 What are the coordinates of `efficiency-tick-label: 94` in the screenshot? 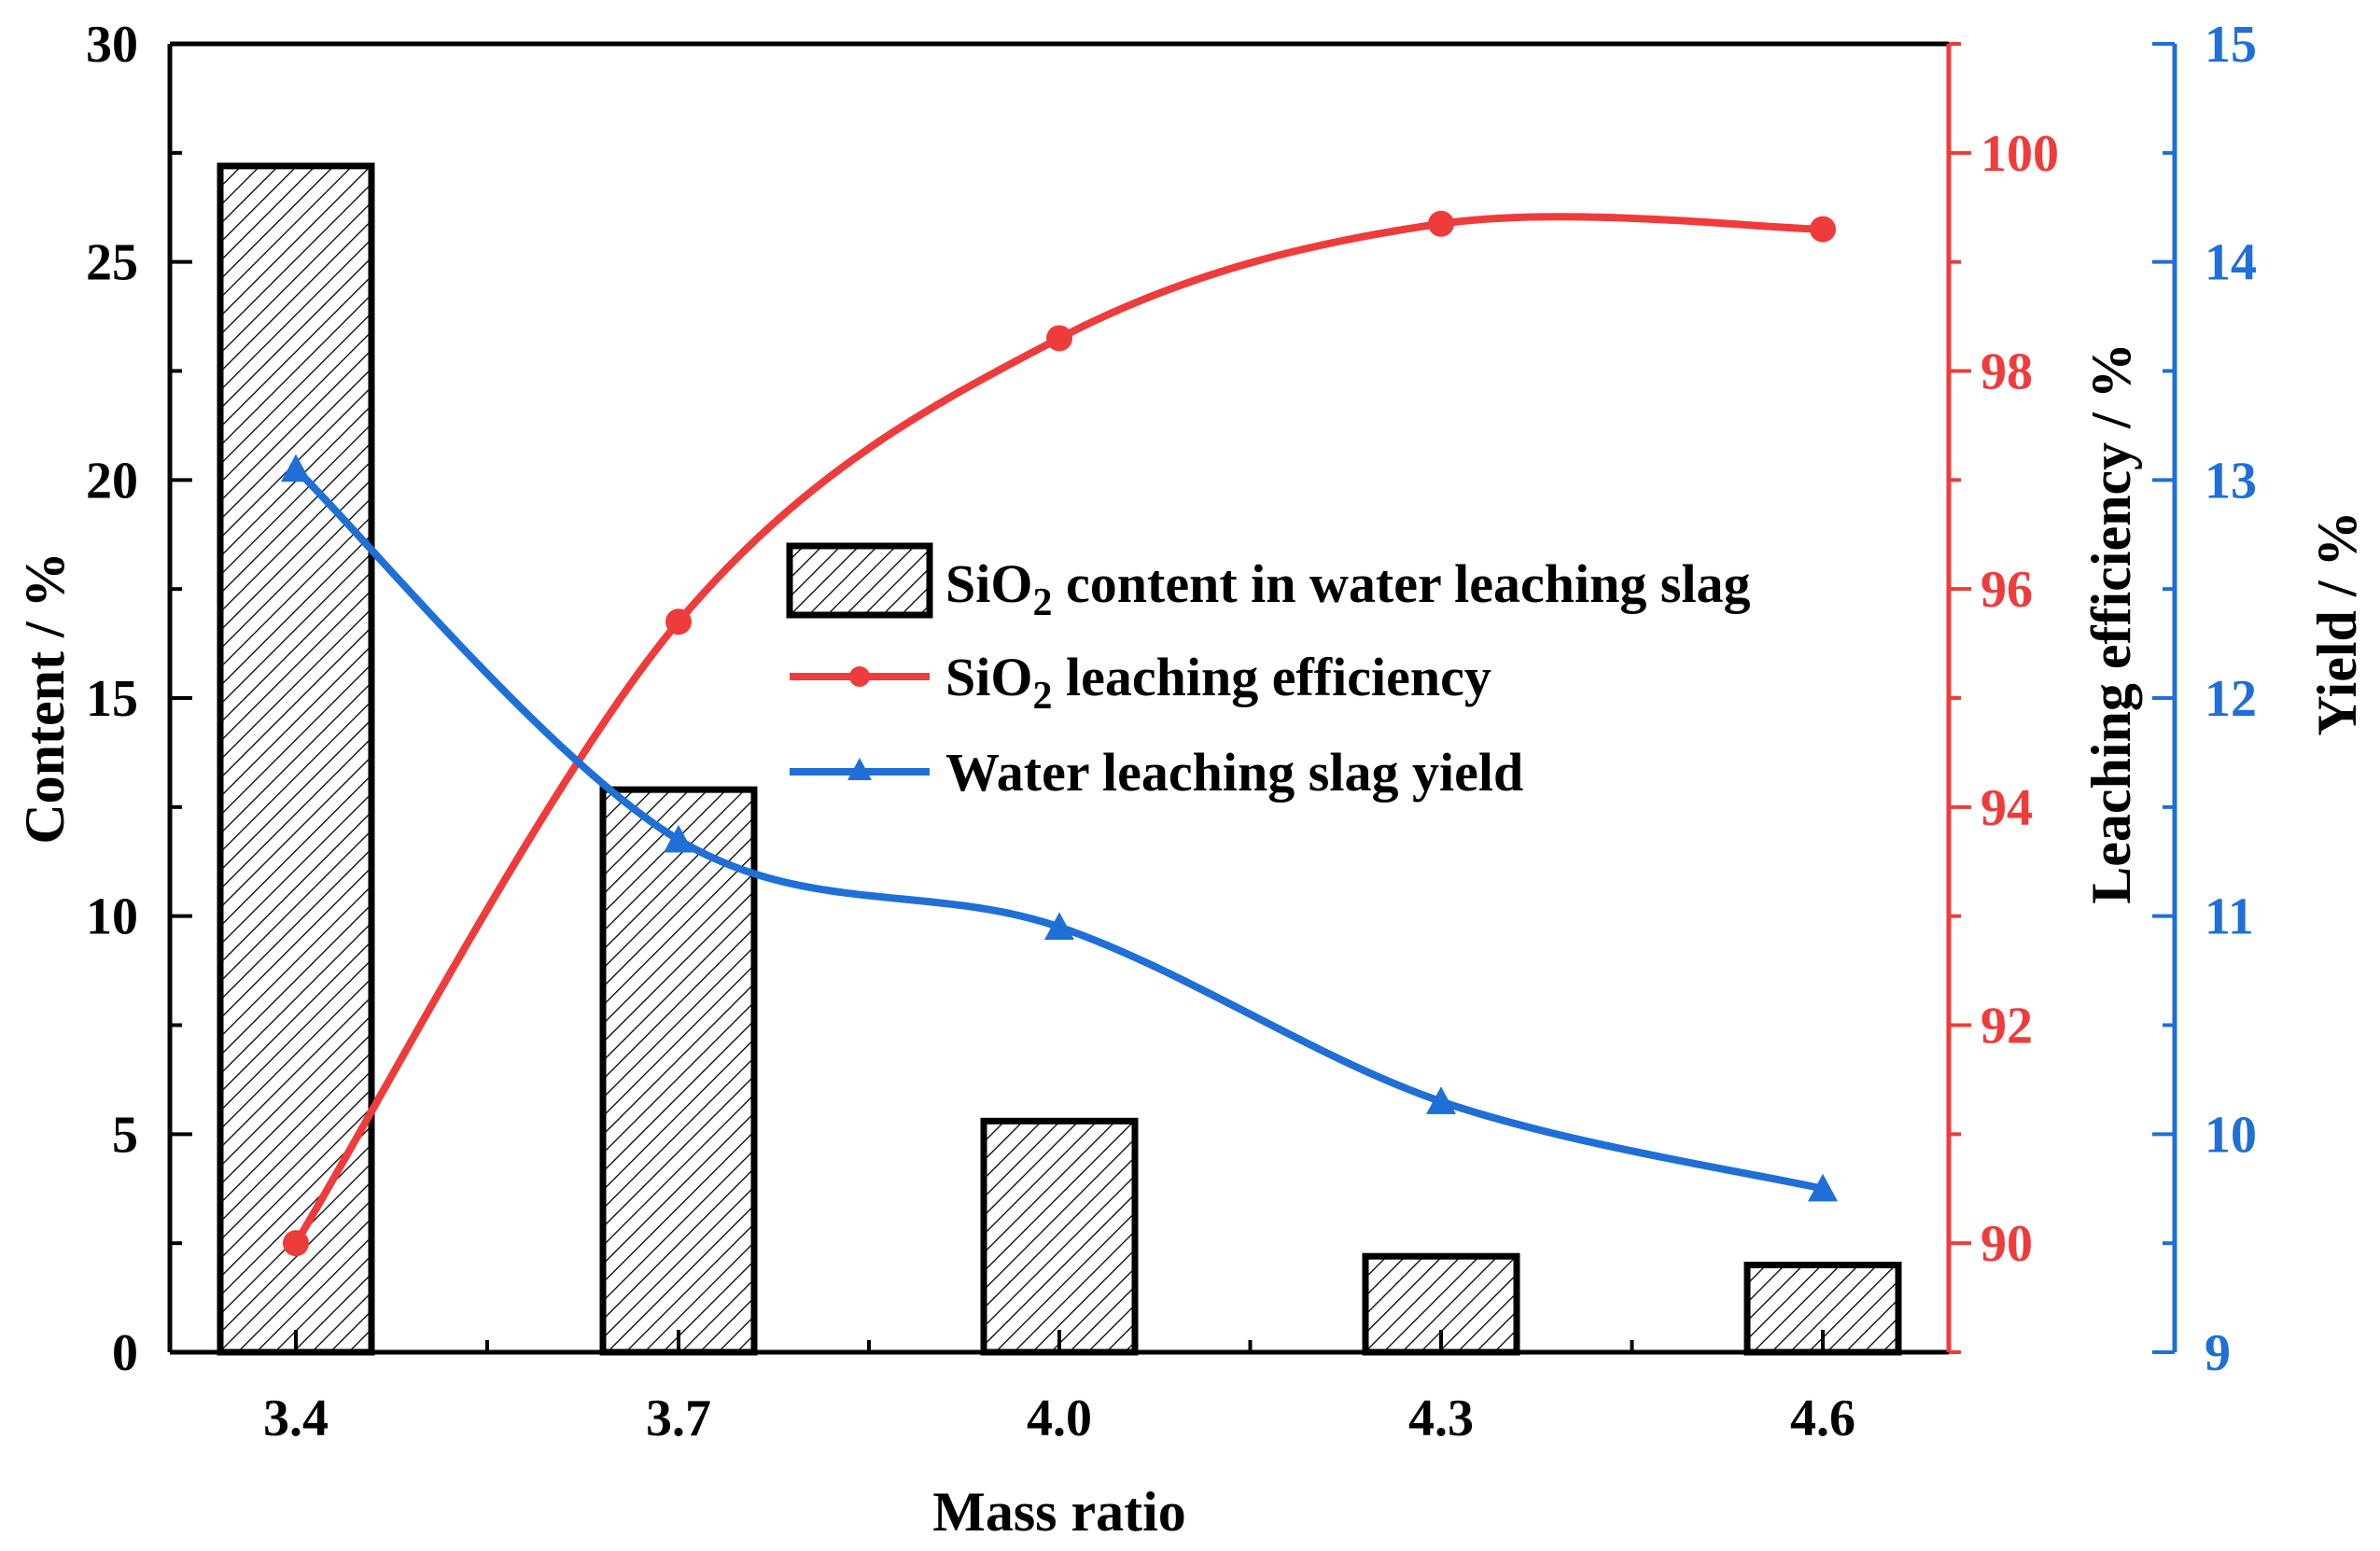 It's located at (2007, 808).